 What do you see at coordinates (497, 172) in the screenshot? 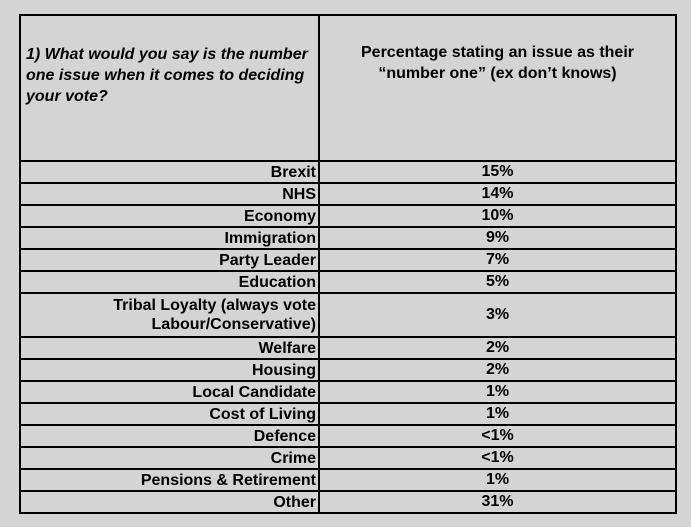
I see `percentage-value: 15%` at bounding box center [497, 172].